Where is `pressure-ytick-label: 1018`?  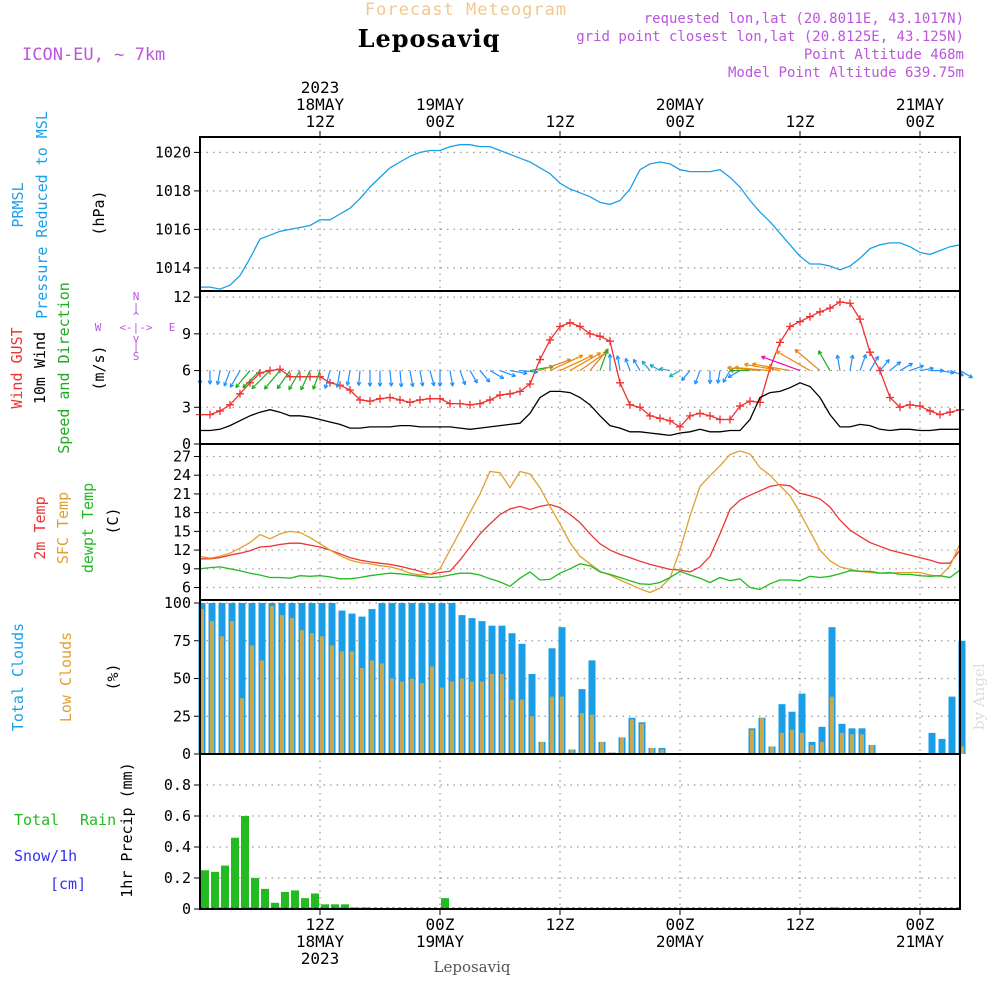
pressure-ytick-label: 1018 is located at coordinates (173, 191).